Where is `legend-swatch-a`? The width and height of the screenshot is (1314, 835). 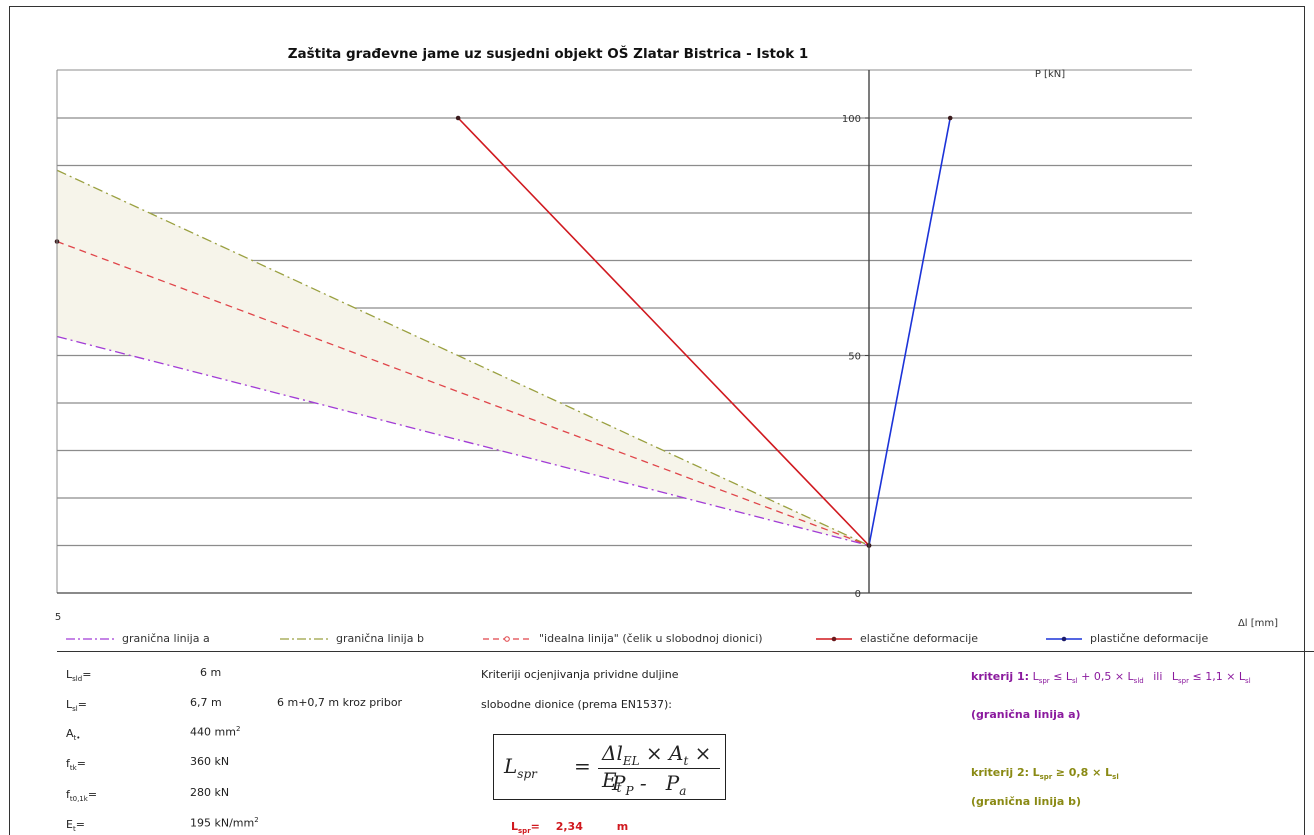
legend-swatch-a is located at coordinates (90, 638).